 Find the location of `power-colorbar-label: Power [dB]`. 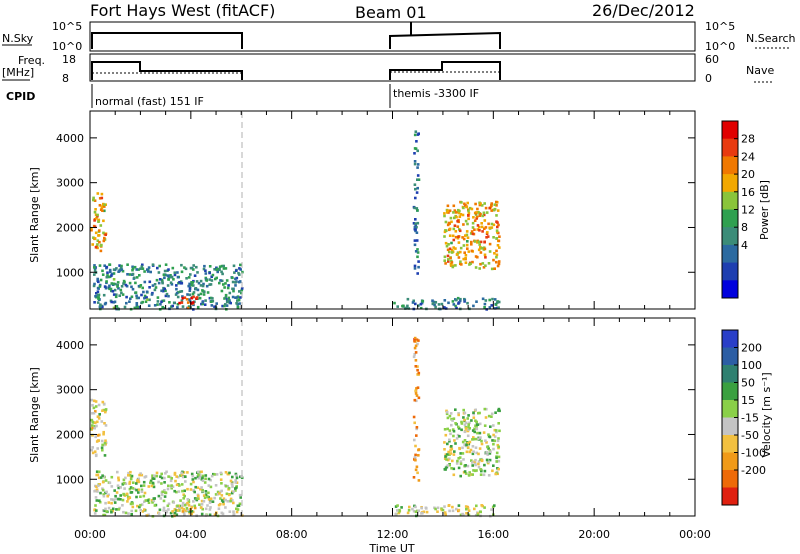

power-colorbar-label: Power [dB] is located at coordinates (764, 210).